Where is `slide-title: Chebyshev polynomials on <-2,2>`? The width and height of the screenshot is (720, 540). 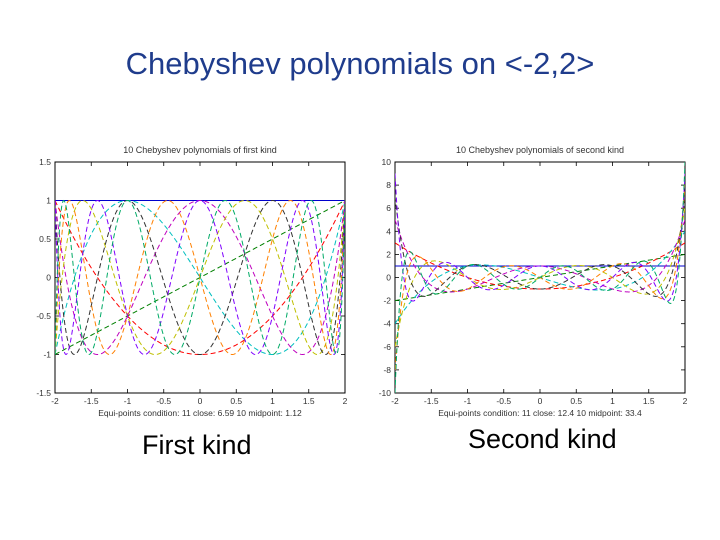 slide-title: Chebyshev polynomials on <-2,2> is located at coordinates (360, 63).